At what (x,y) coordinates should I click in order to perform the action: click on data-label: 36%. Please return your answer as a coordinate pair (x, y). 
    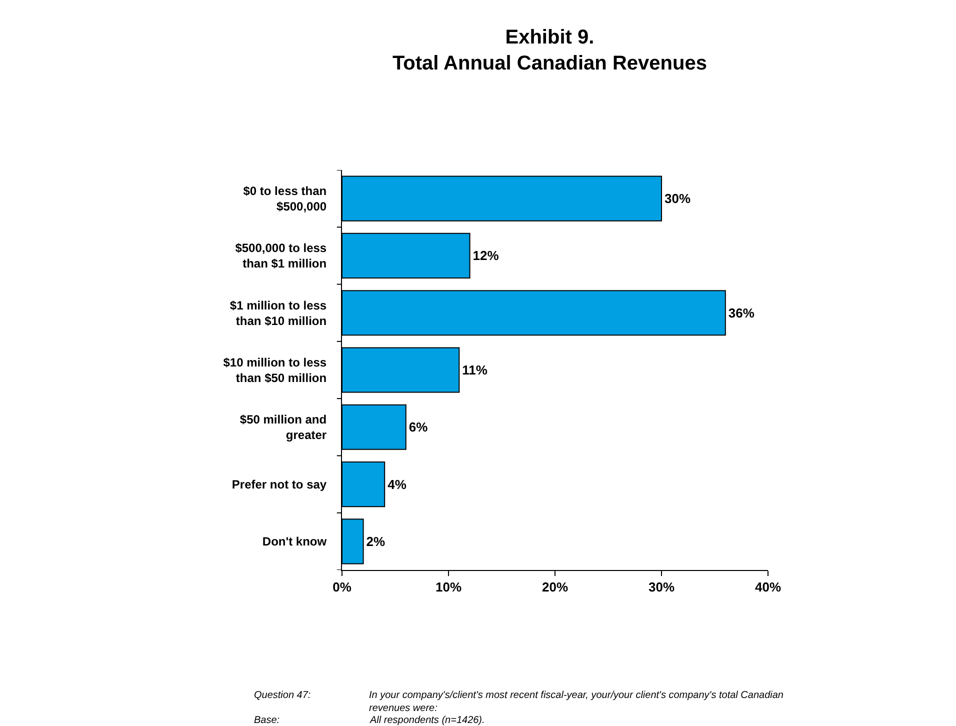
    Looking at the image, I should click on (741, 312).